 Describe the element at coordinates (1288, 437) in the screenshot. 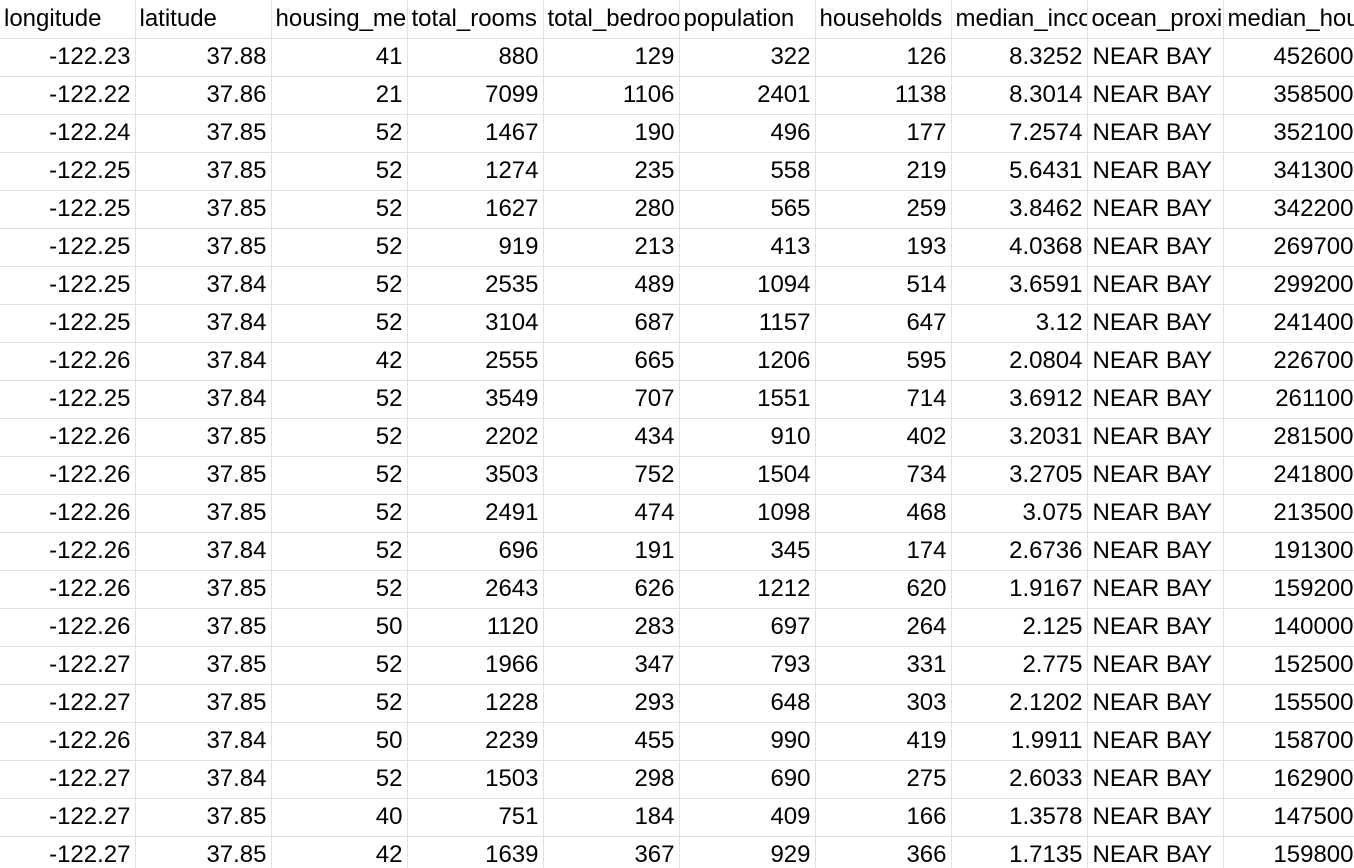

I see `cell-median-house-value: 281500` at that location.